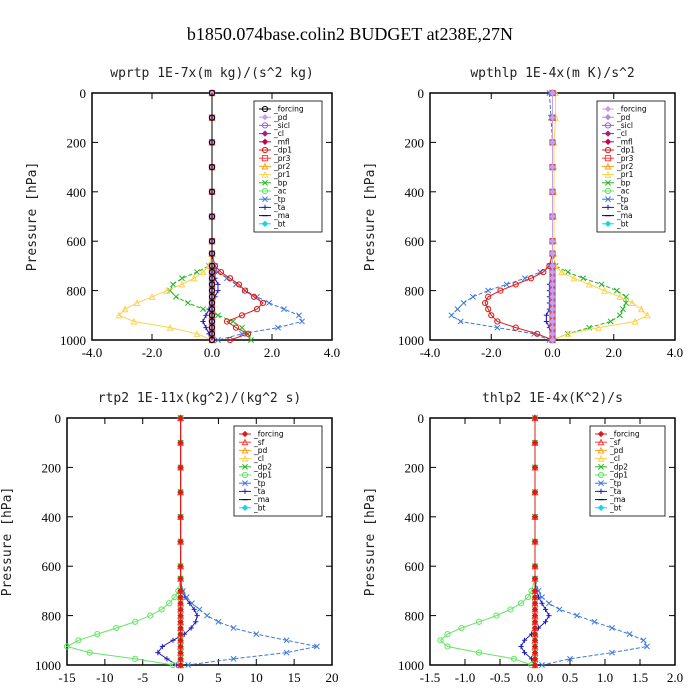 The width and height of the screenshot is (700, 700). I want to click on legend-entry: _sicl, so click(274, 125).